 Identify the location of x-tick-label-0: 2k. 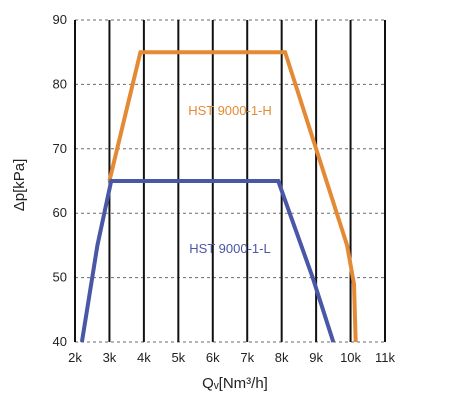
(75, 357).